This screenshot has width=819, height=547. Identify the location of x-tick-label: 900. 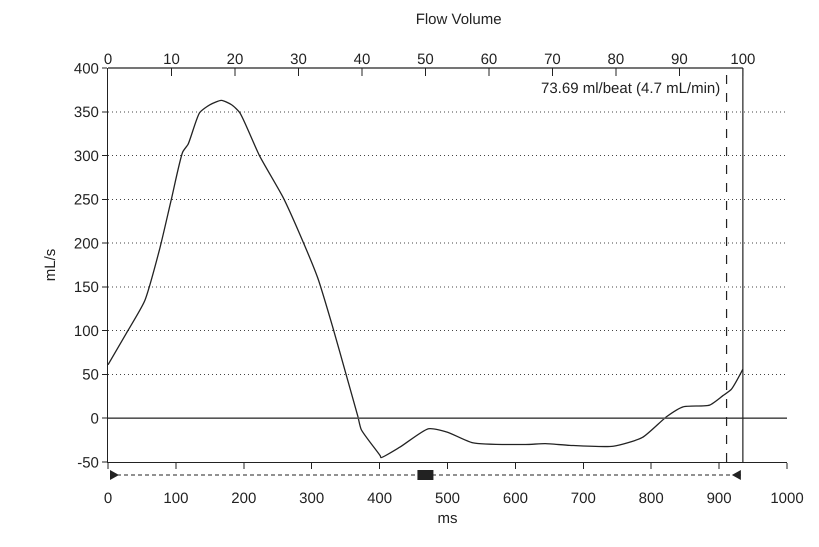
(719, 499).